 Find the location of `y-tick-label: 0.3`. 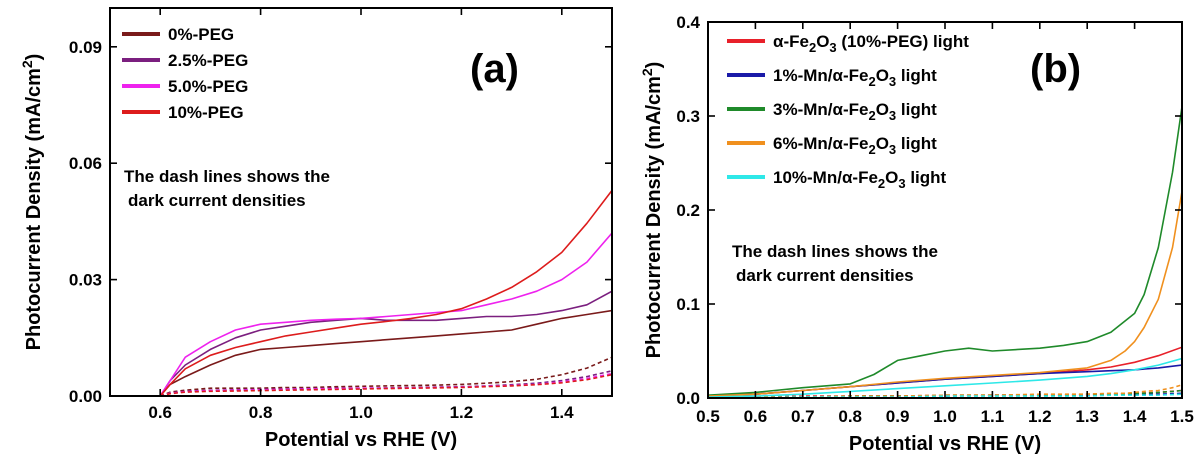

y-tick-label: 0.3 is located at coordinates (688, 116).